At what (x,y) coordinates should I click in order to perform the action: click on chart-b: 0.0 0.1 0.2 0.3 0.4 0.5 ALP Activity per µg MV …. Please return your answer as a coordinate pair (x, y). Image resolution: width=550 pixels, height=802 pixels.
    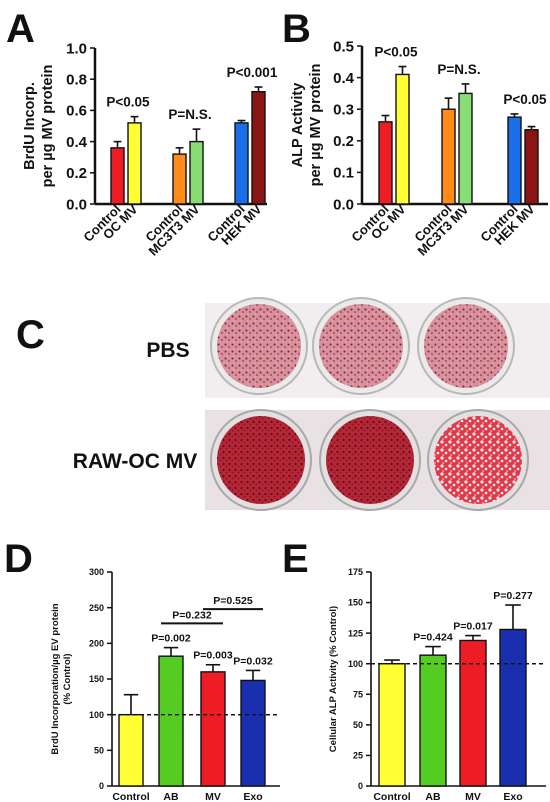
    Looking at the image, I should click on (419, 148).